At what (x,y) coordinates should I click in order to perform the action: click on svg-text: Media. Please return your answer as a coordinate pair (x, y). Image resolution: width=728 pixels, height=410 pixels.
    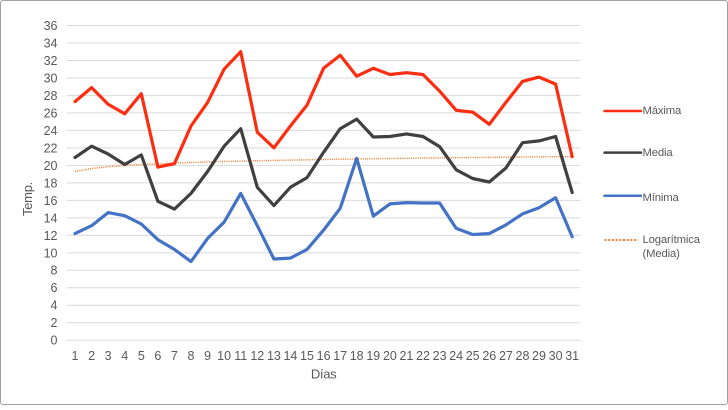
    Looking at the image, I should click on (658, 153).